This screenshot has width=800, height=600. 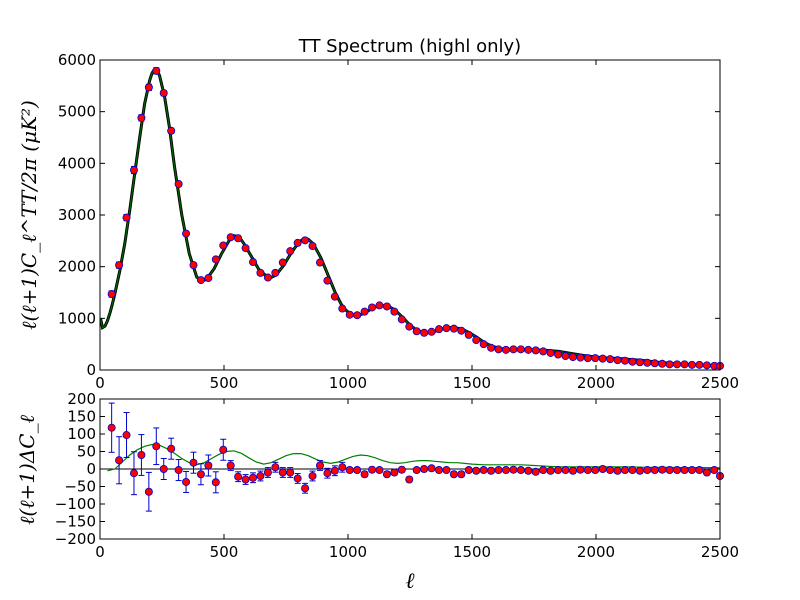 I want to click on x-tick-label: 1000, so click(x=348, y=383).